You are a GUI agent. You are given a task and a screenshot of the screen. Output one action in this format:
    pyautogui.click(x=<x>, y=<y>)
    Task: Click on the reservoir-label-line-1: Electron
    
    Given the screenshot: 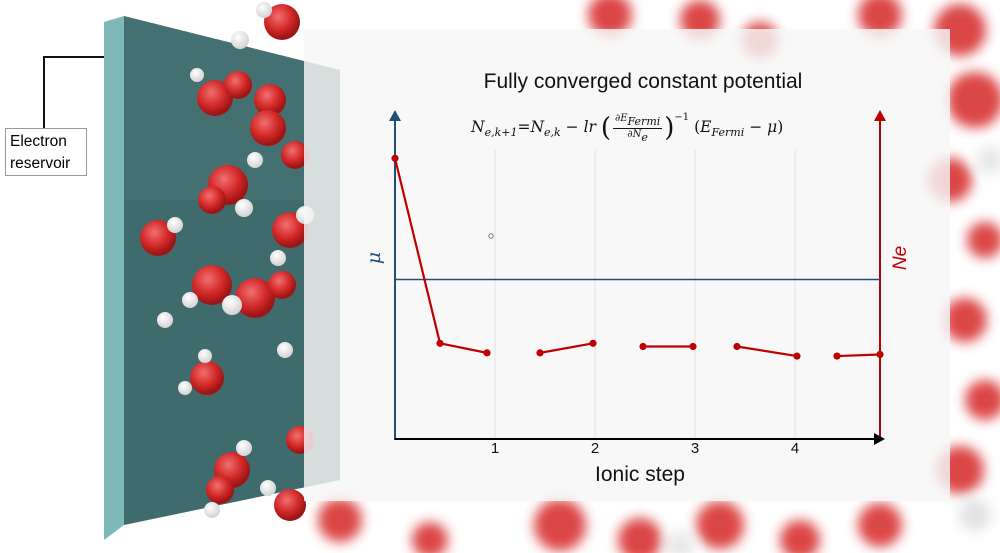 What is the action you would take?
    pyautogui.click(x=38, y=141)
    